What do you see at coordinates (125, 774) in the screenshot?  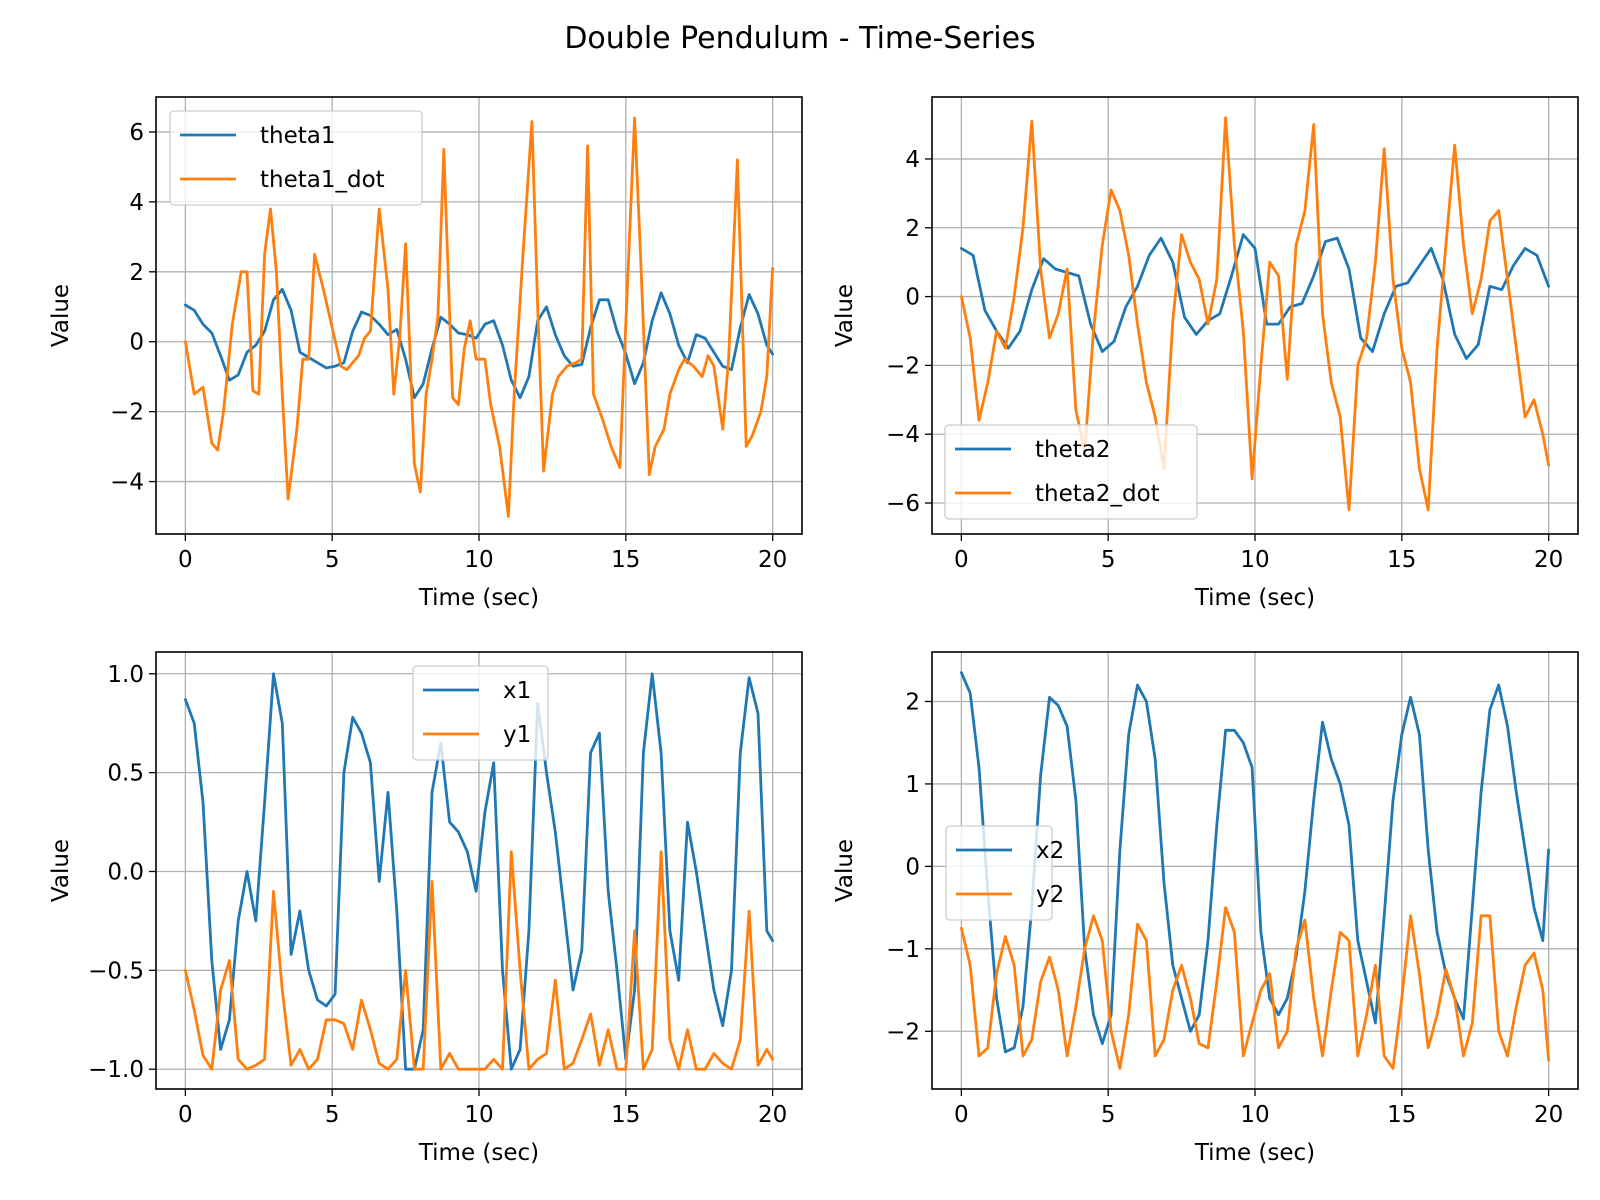 I see `y-tick-label: 0.5` at bounding box center [125, 774].